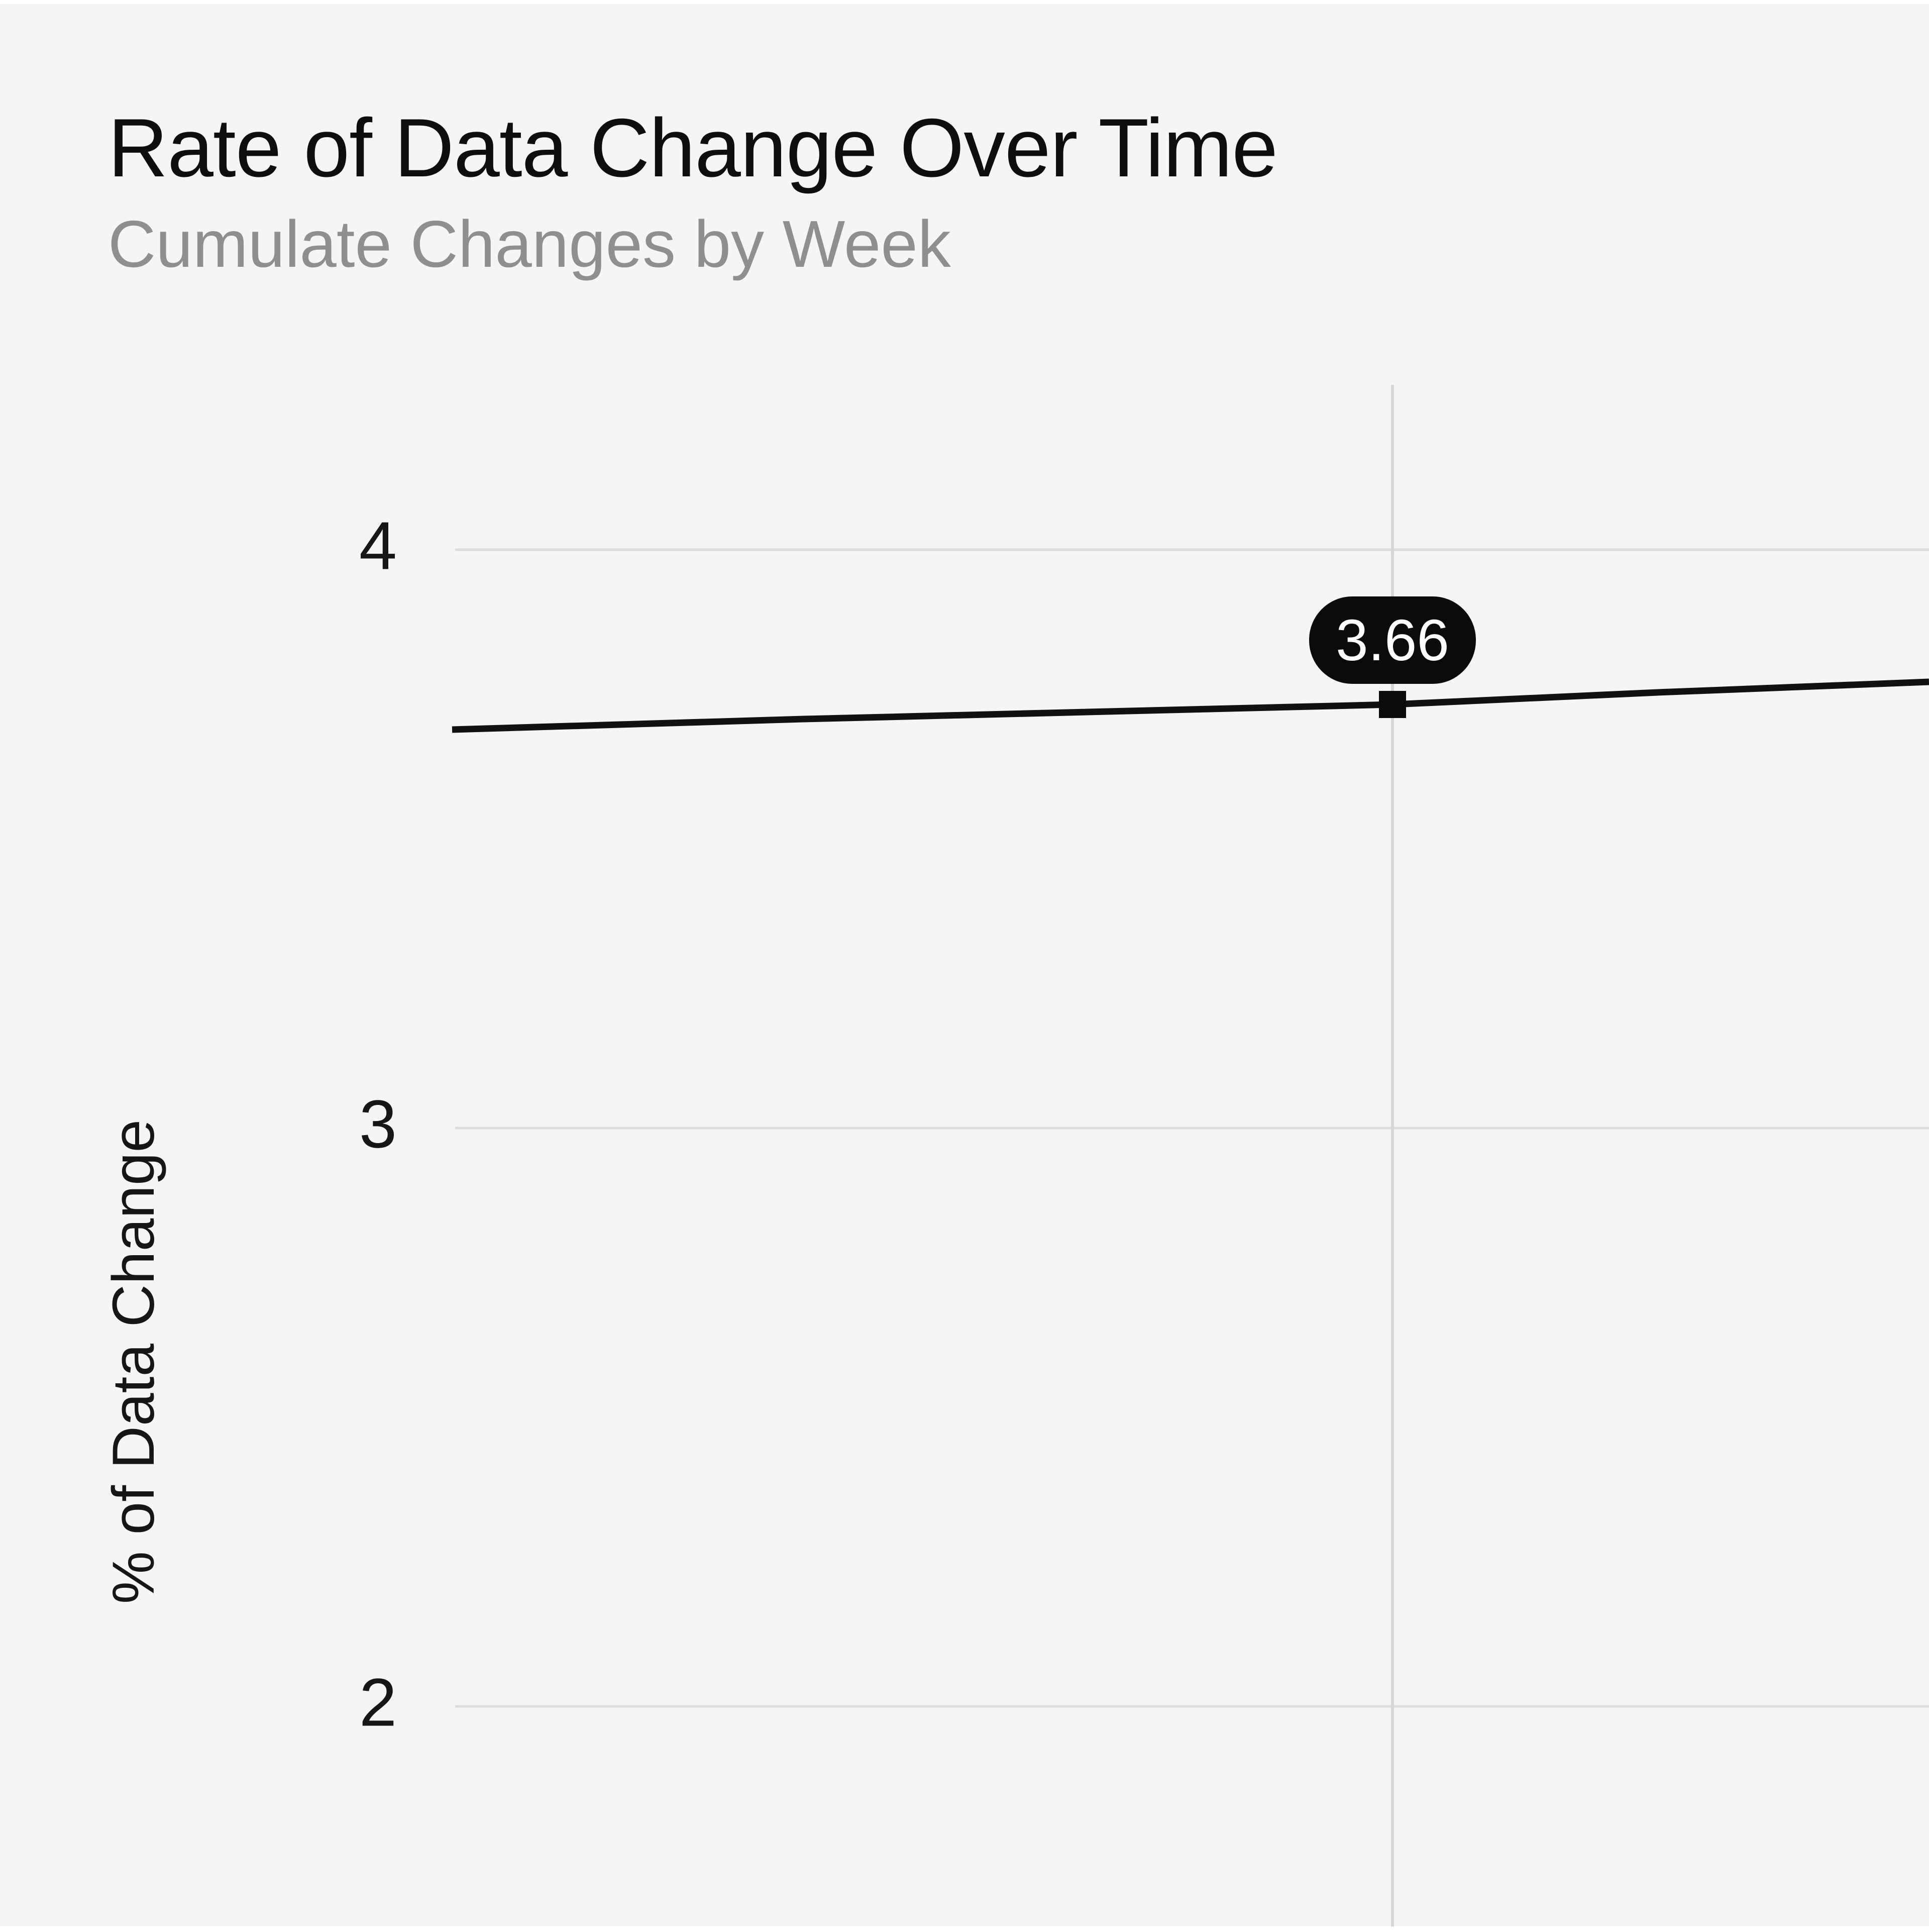 This screenshot has width=1929, height=1932. Describe the element at coordinates (964, 1929) in the screenshot. I see `bottom-edge-strip` at that location.